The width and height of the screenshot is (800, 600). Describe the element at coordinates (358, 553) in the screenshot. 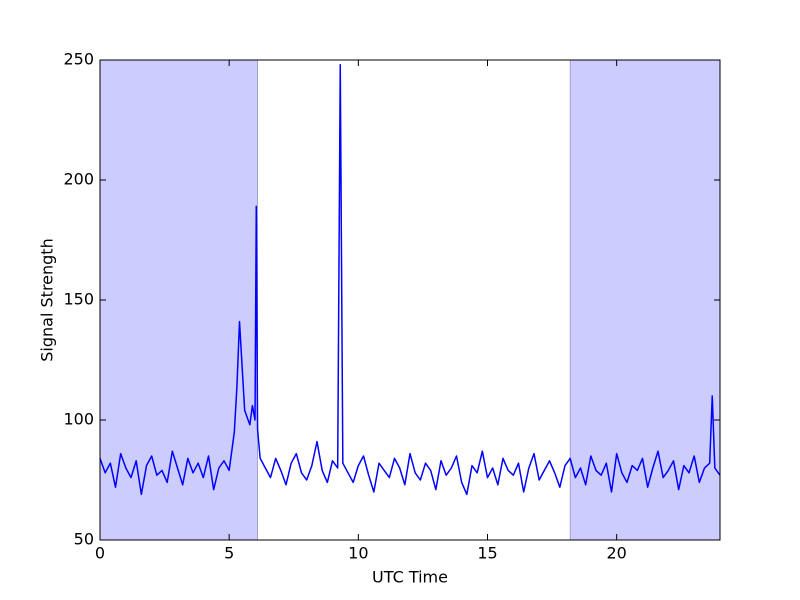

I see `x-tick-label: 10` at that location.